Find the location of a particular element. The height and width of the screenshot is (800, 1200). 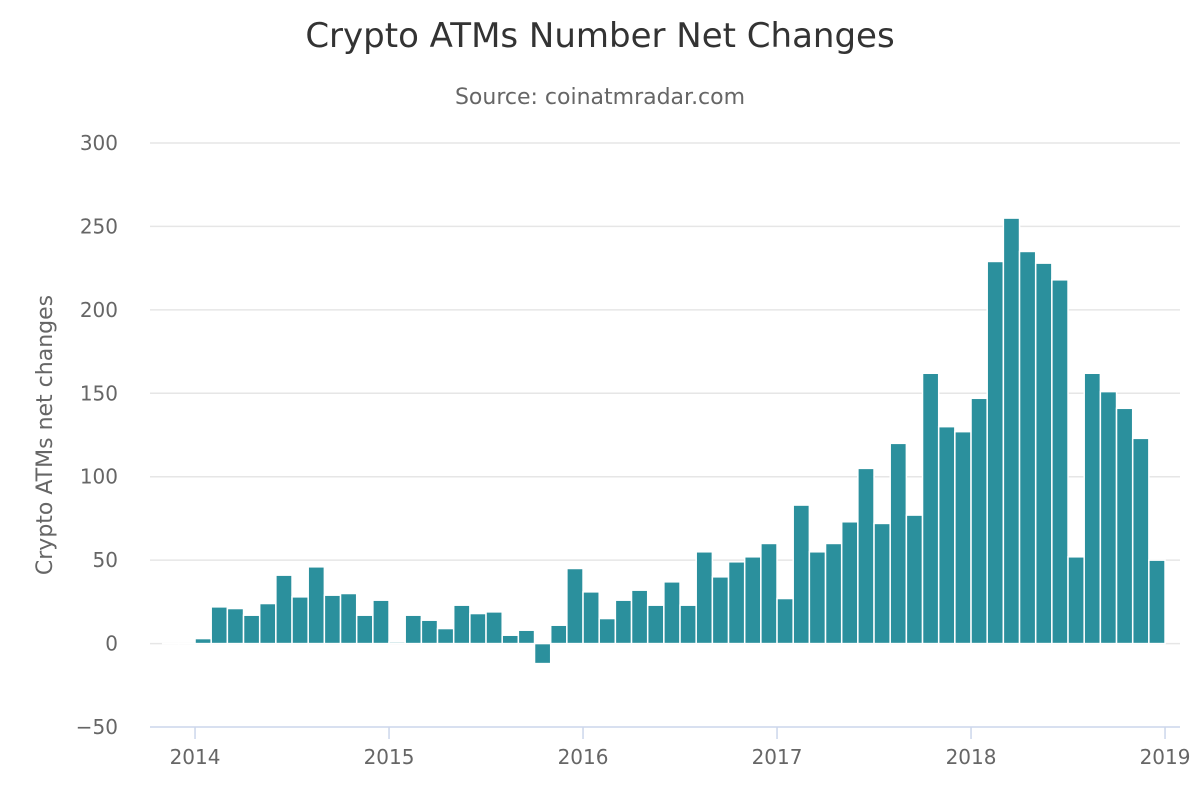

y-tick-label: 50 is located at coordinates (105, 560).